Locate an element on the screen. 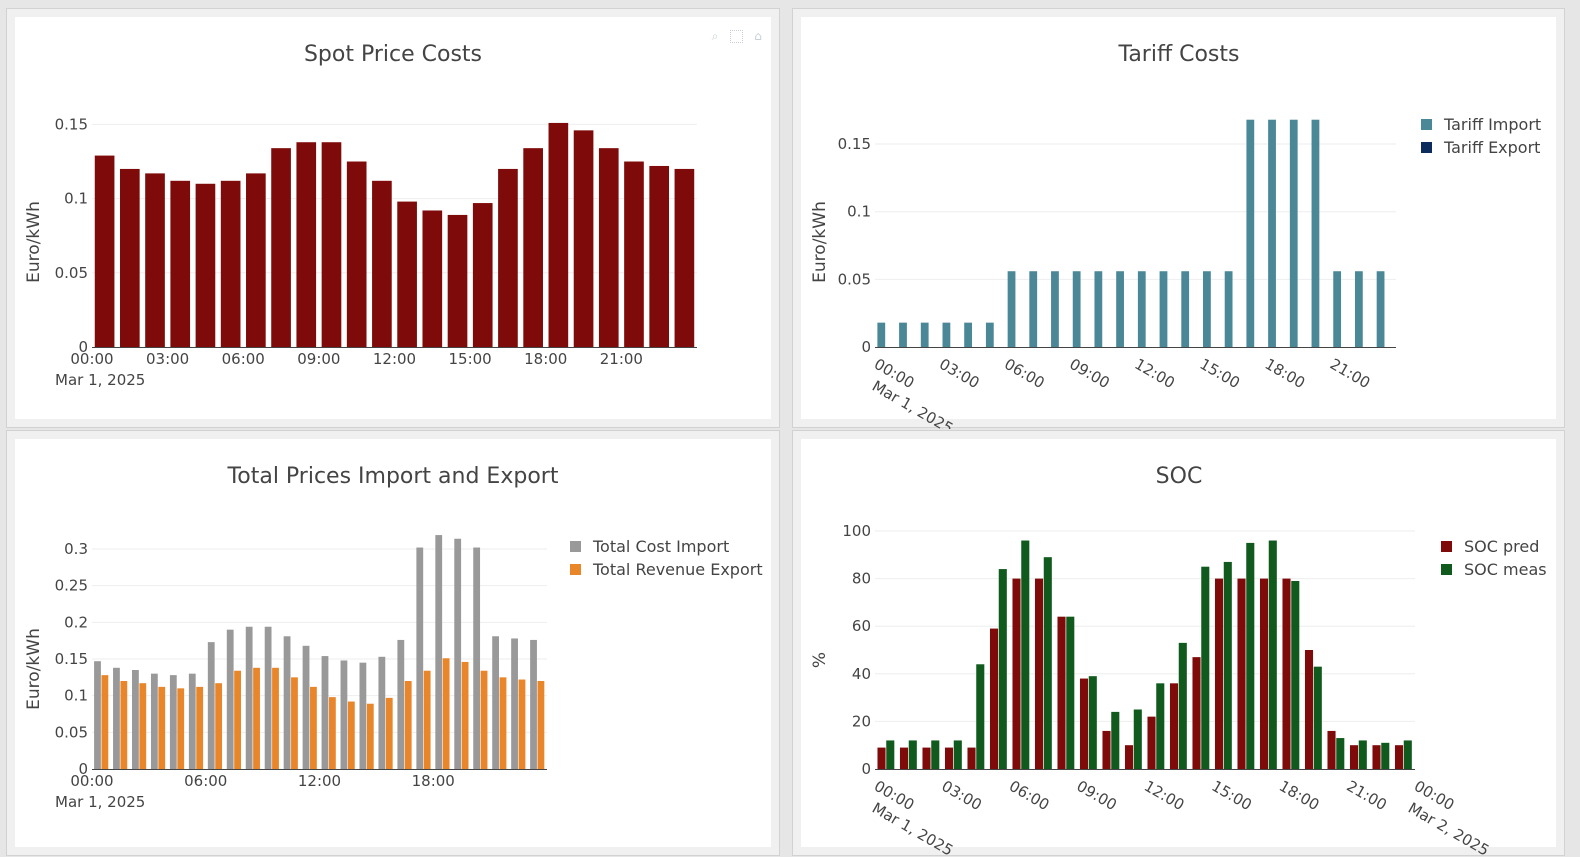 This screenshot has width=1580, height=857. y-tick-label: 20 is located at coordinates (861, 721).